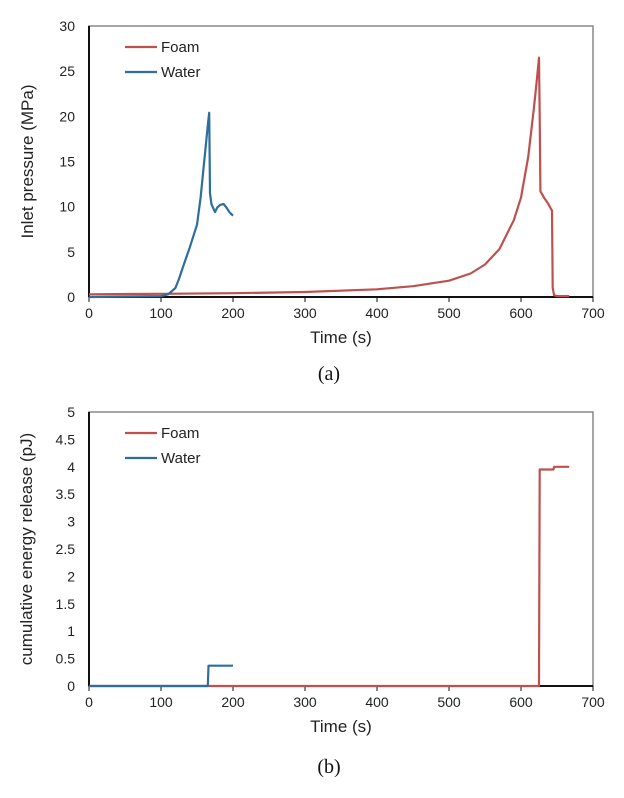 This screenshot has height=798, width=624. I want to click on y-tick-label: 2, so click(71, 576).